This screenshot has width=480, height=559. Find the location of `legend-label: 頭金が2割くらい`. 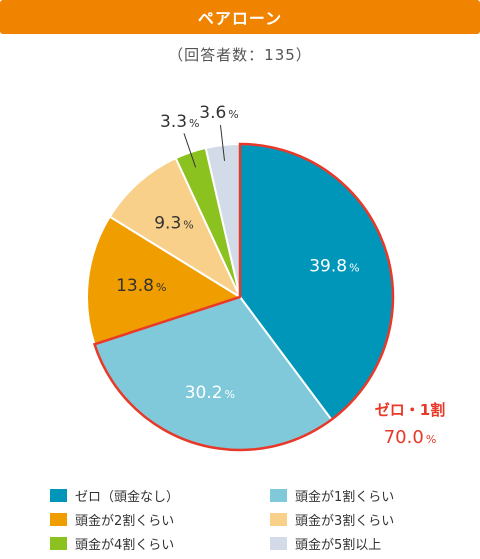

legend-label: 頭金が2割くらい is located at coordinates (125, 521).